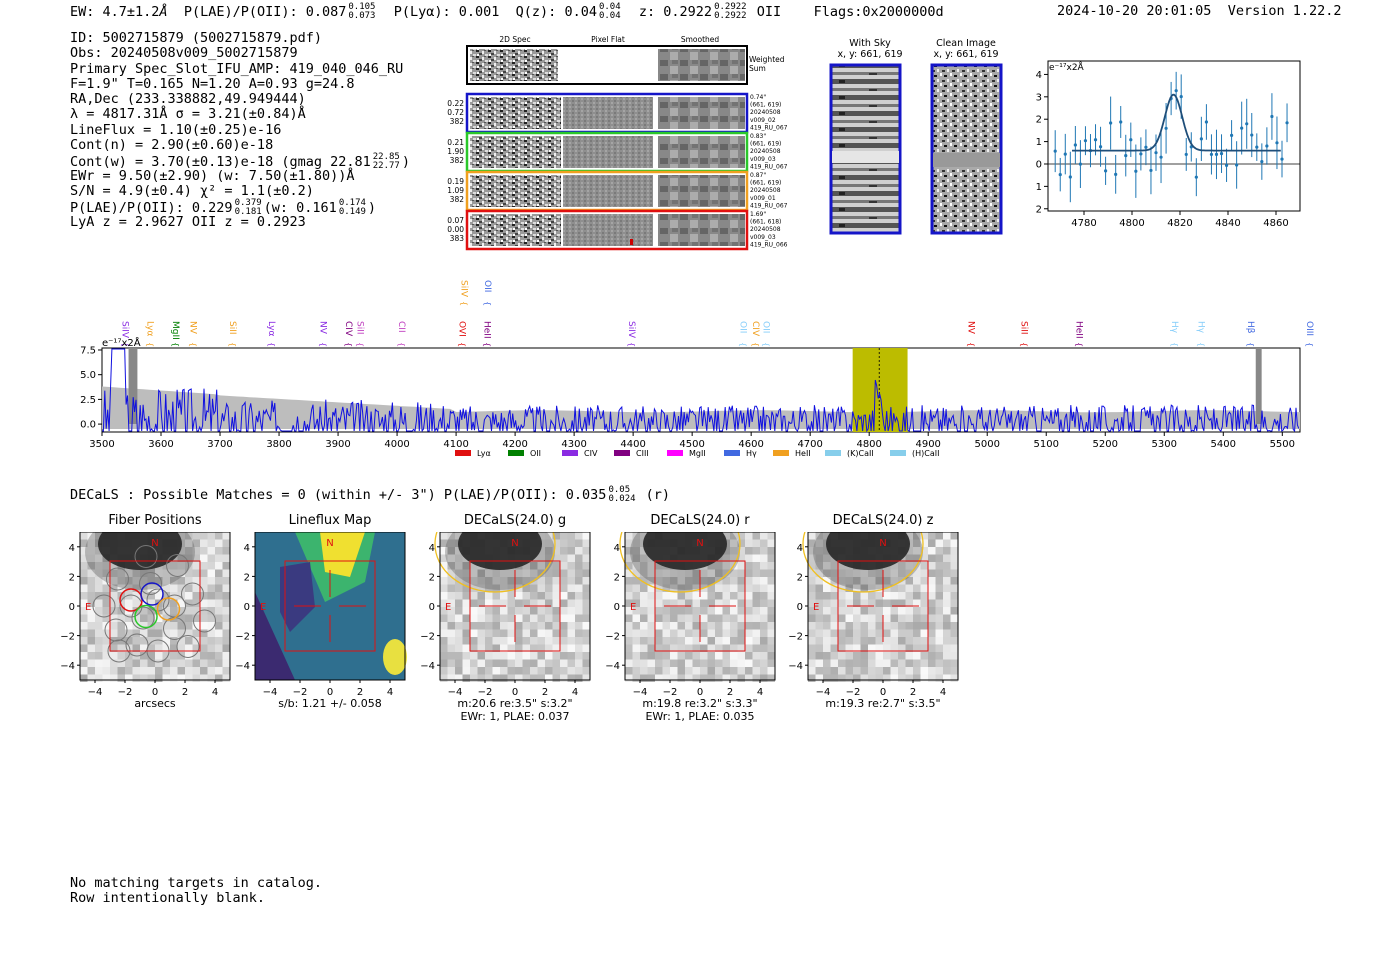 This screenshot has width=1400, height=953. I want to click on with-sky-coords: x, y: 661, 619, so click(870, 54).